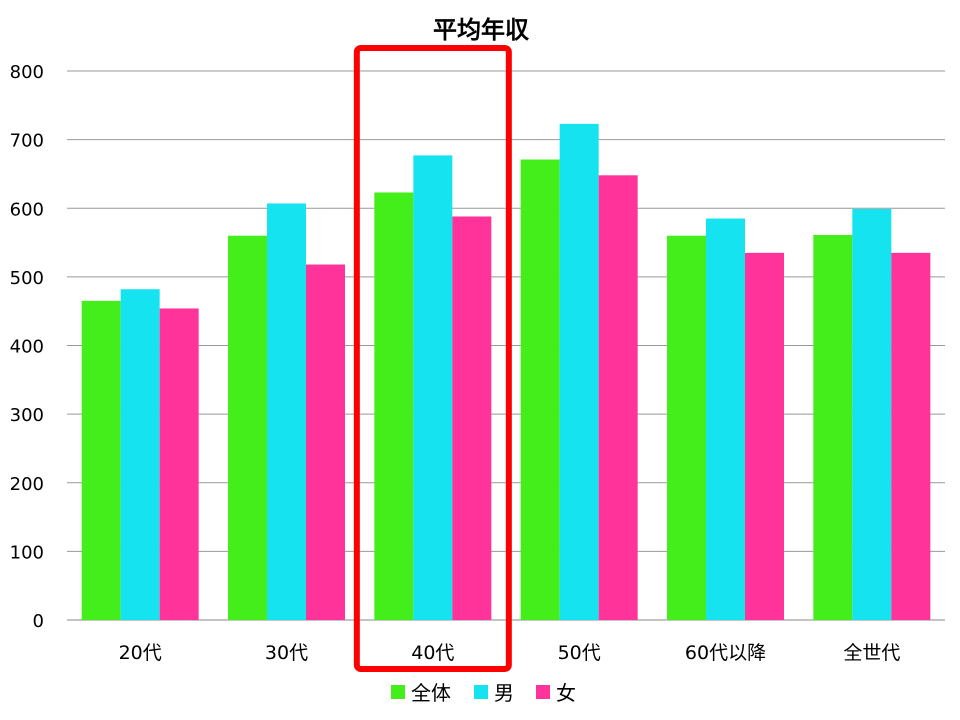 This screenshot has height=720, width=960. Describe the element at coordinates (504, 693) in the screenshot. I see `legend-label: 男` at that location.